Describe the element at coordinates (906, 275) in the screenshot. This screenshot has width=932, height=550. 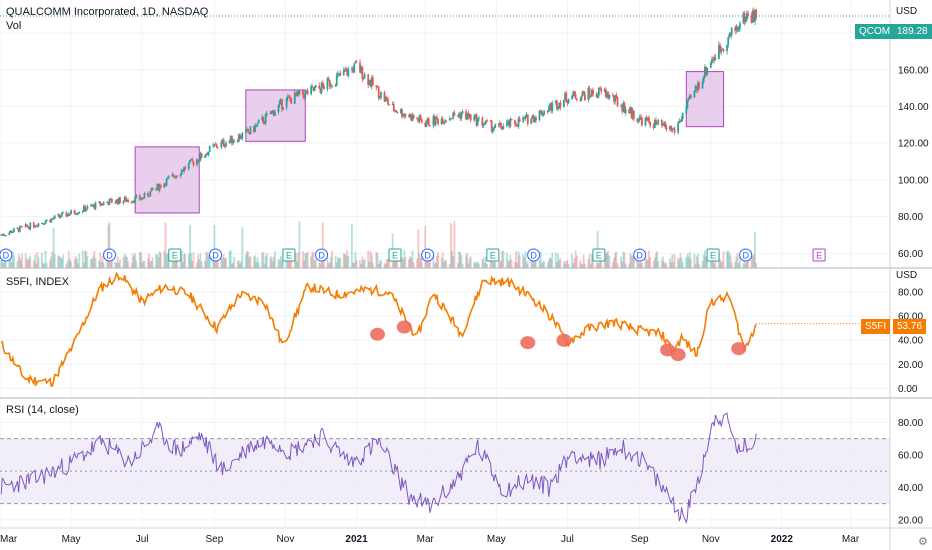
I see `s5fi-currency: USD` at that location.